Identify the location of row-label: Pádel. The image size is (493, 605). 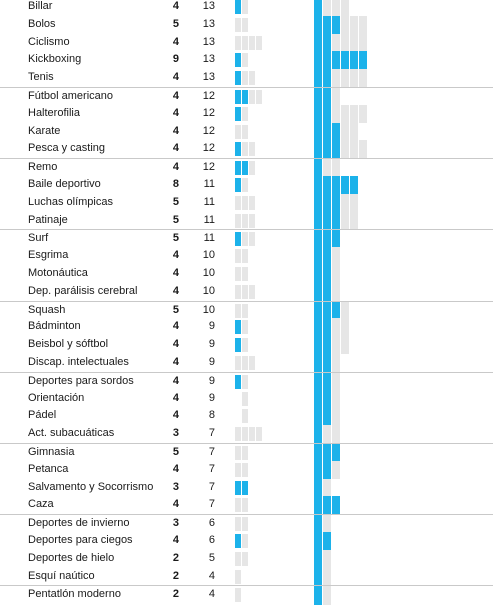
(42, 415).